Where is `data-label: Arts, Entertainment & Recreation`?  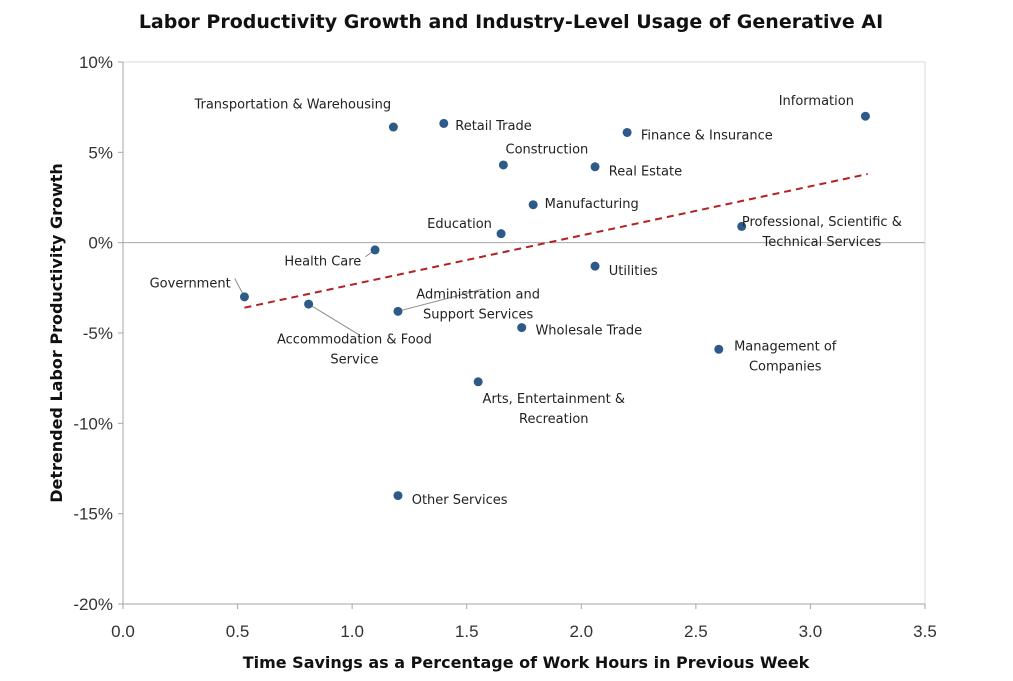
data-label: Arts, Entertainment & Recreation is located at coordinates (554, 409).